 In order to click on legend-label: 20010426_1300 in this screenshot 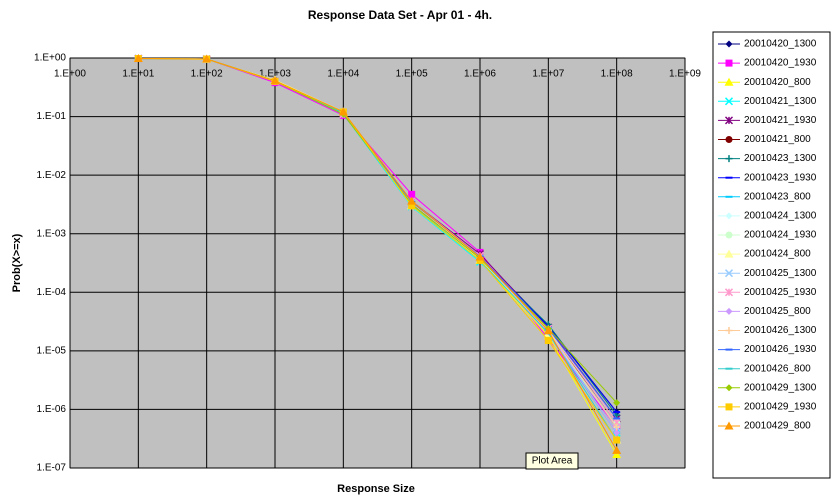, I will do `click(780, 330)`.